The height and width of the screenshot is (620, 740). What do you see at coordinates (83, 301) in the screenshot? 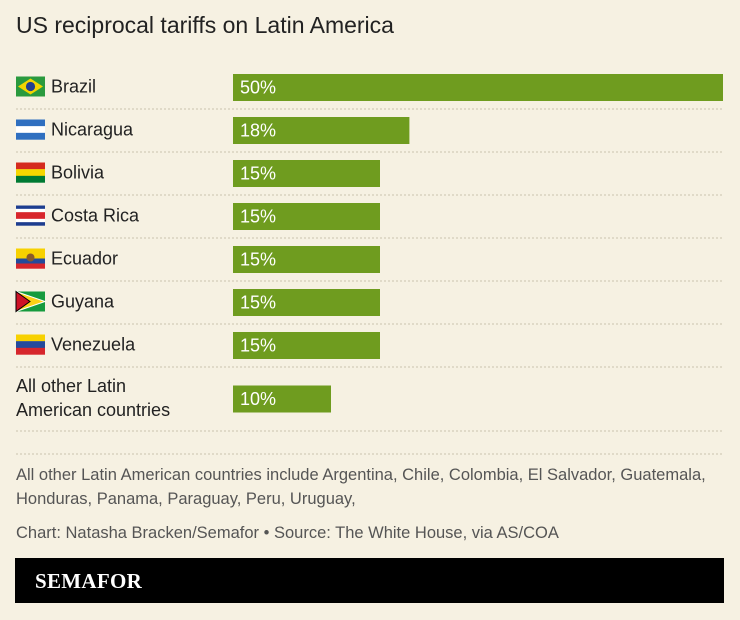
I see `category-label: Guyana` at bounding box center [83, 301].